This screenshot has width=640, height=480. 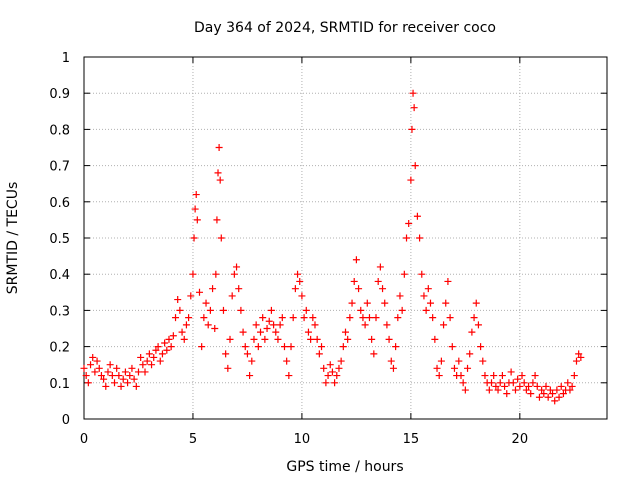 I want to click on y-tick-labels: 0 0.1 0.2 0.3 0.4 0.5 0.6 0.7 0.8 0.9 1, so click(x=59, y=239).